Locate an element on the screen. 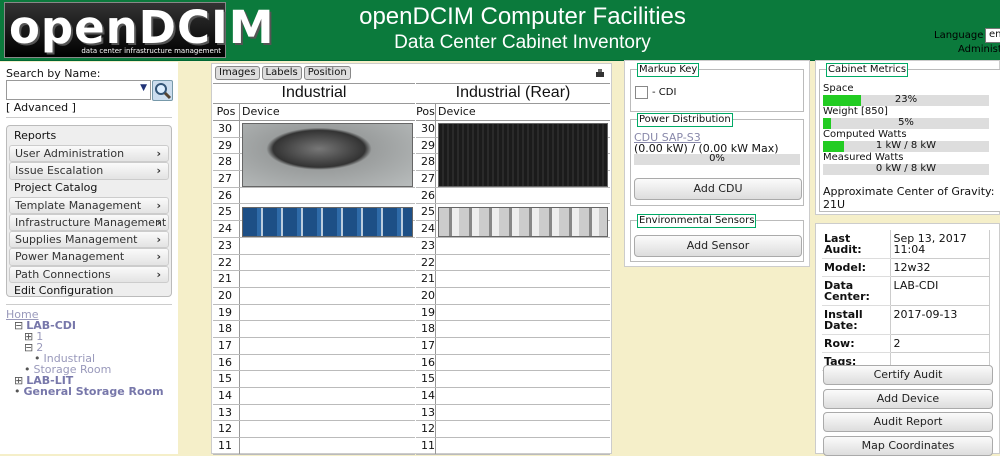 The width and height of the screenshot is (1000, 456). menu-item: Project Catalog is located at coordinates (56, 187).